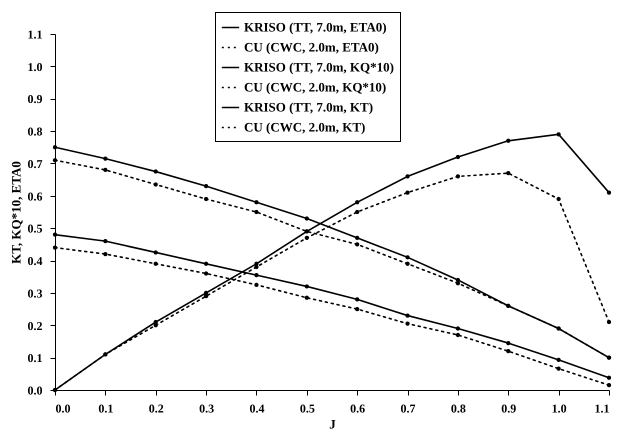  Describe the element at coordinates (35, 358) in the screenshot. I see `y-tick-label: 0.1` at that location.